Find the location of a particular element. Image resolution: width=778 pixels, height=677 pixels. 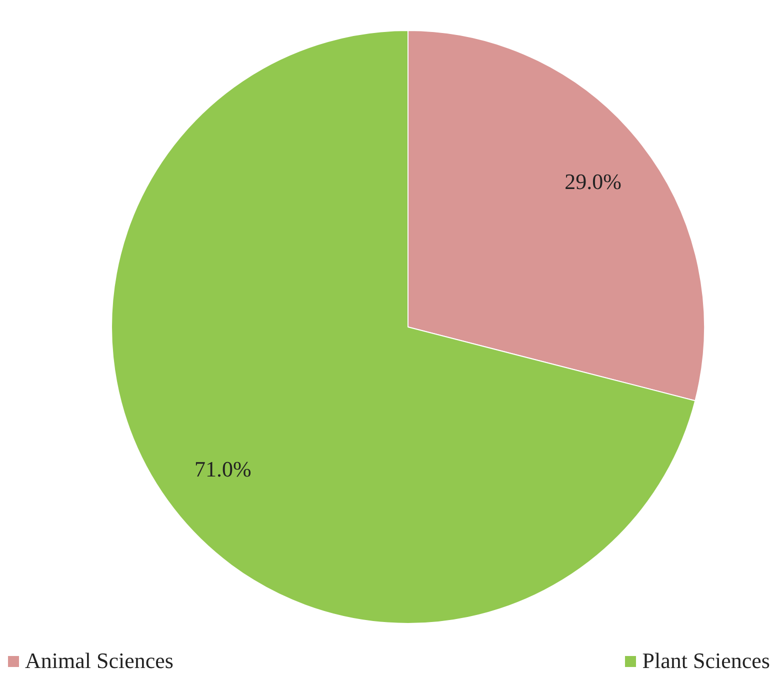

data-label: 29.0% is located at coordinates (593, 181).